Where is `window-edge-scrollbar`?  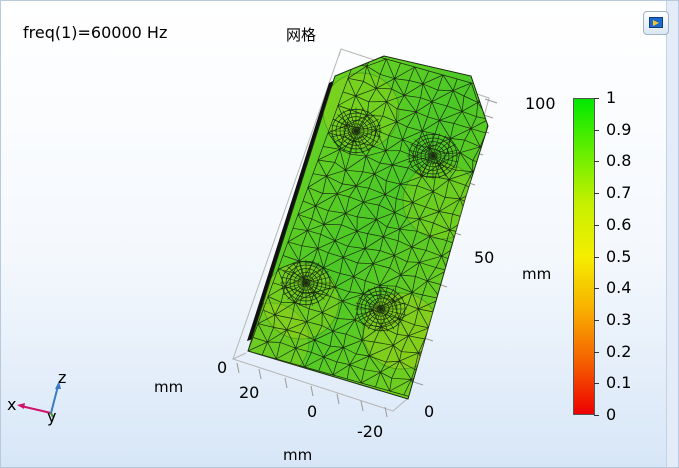 window-edge-scrollbar is located at coordinates (672, 234).